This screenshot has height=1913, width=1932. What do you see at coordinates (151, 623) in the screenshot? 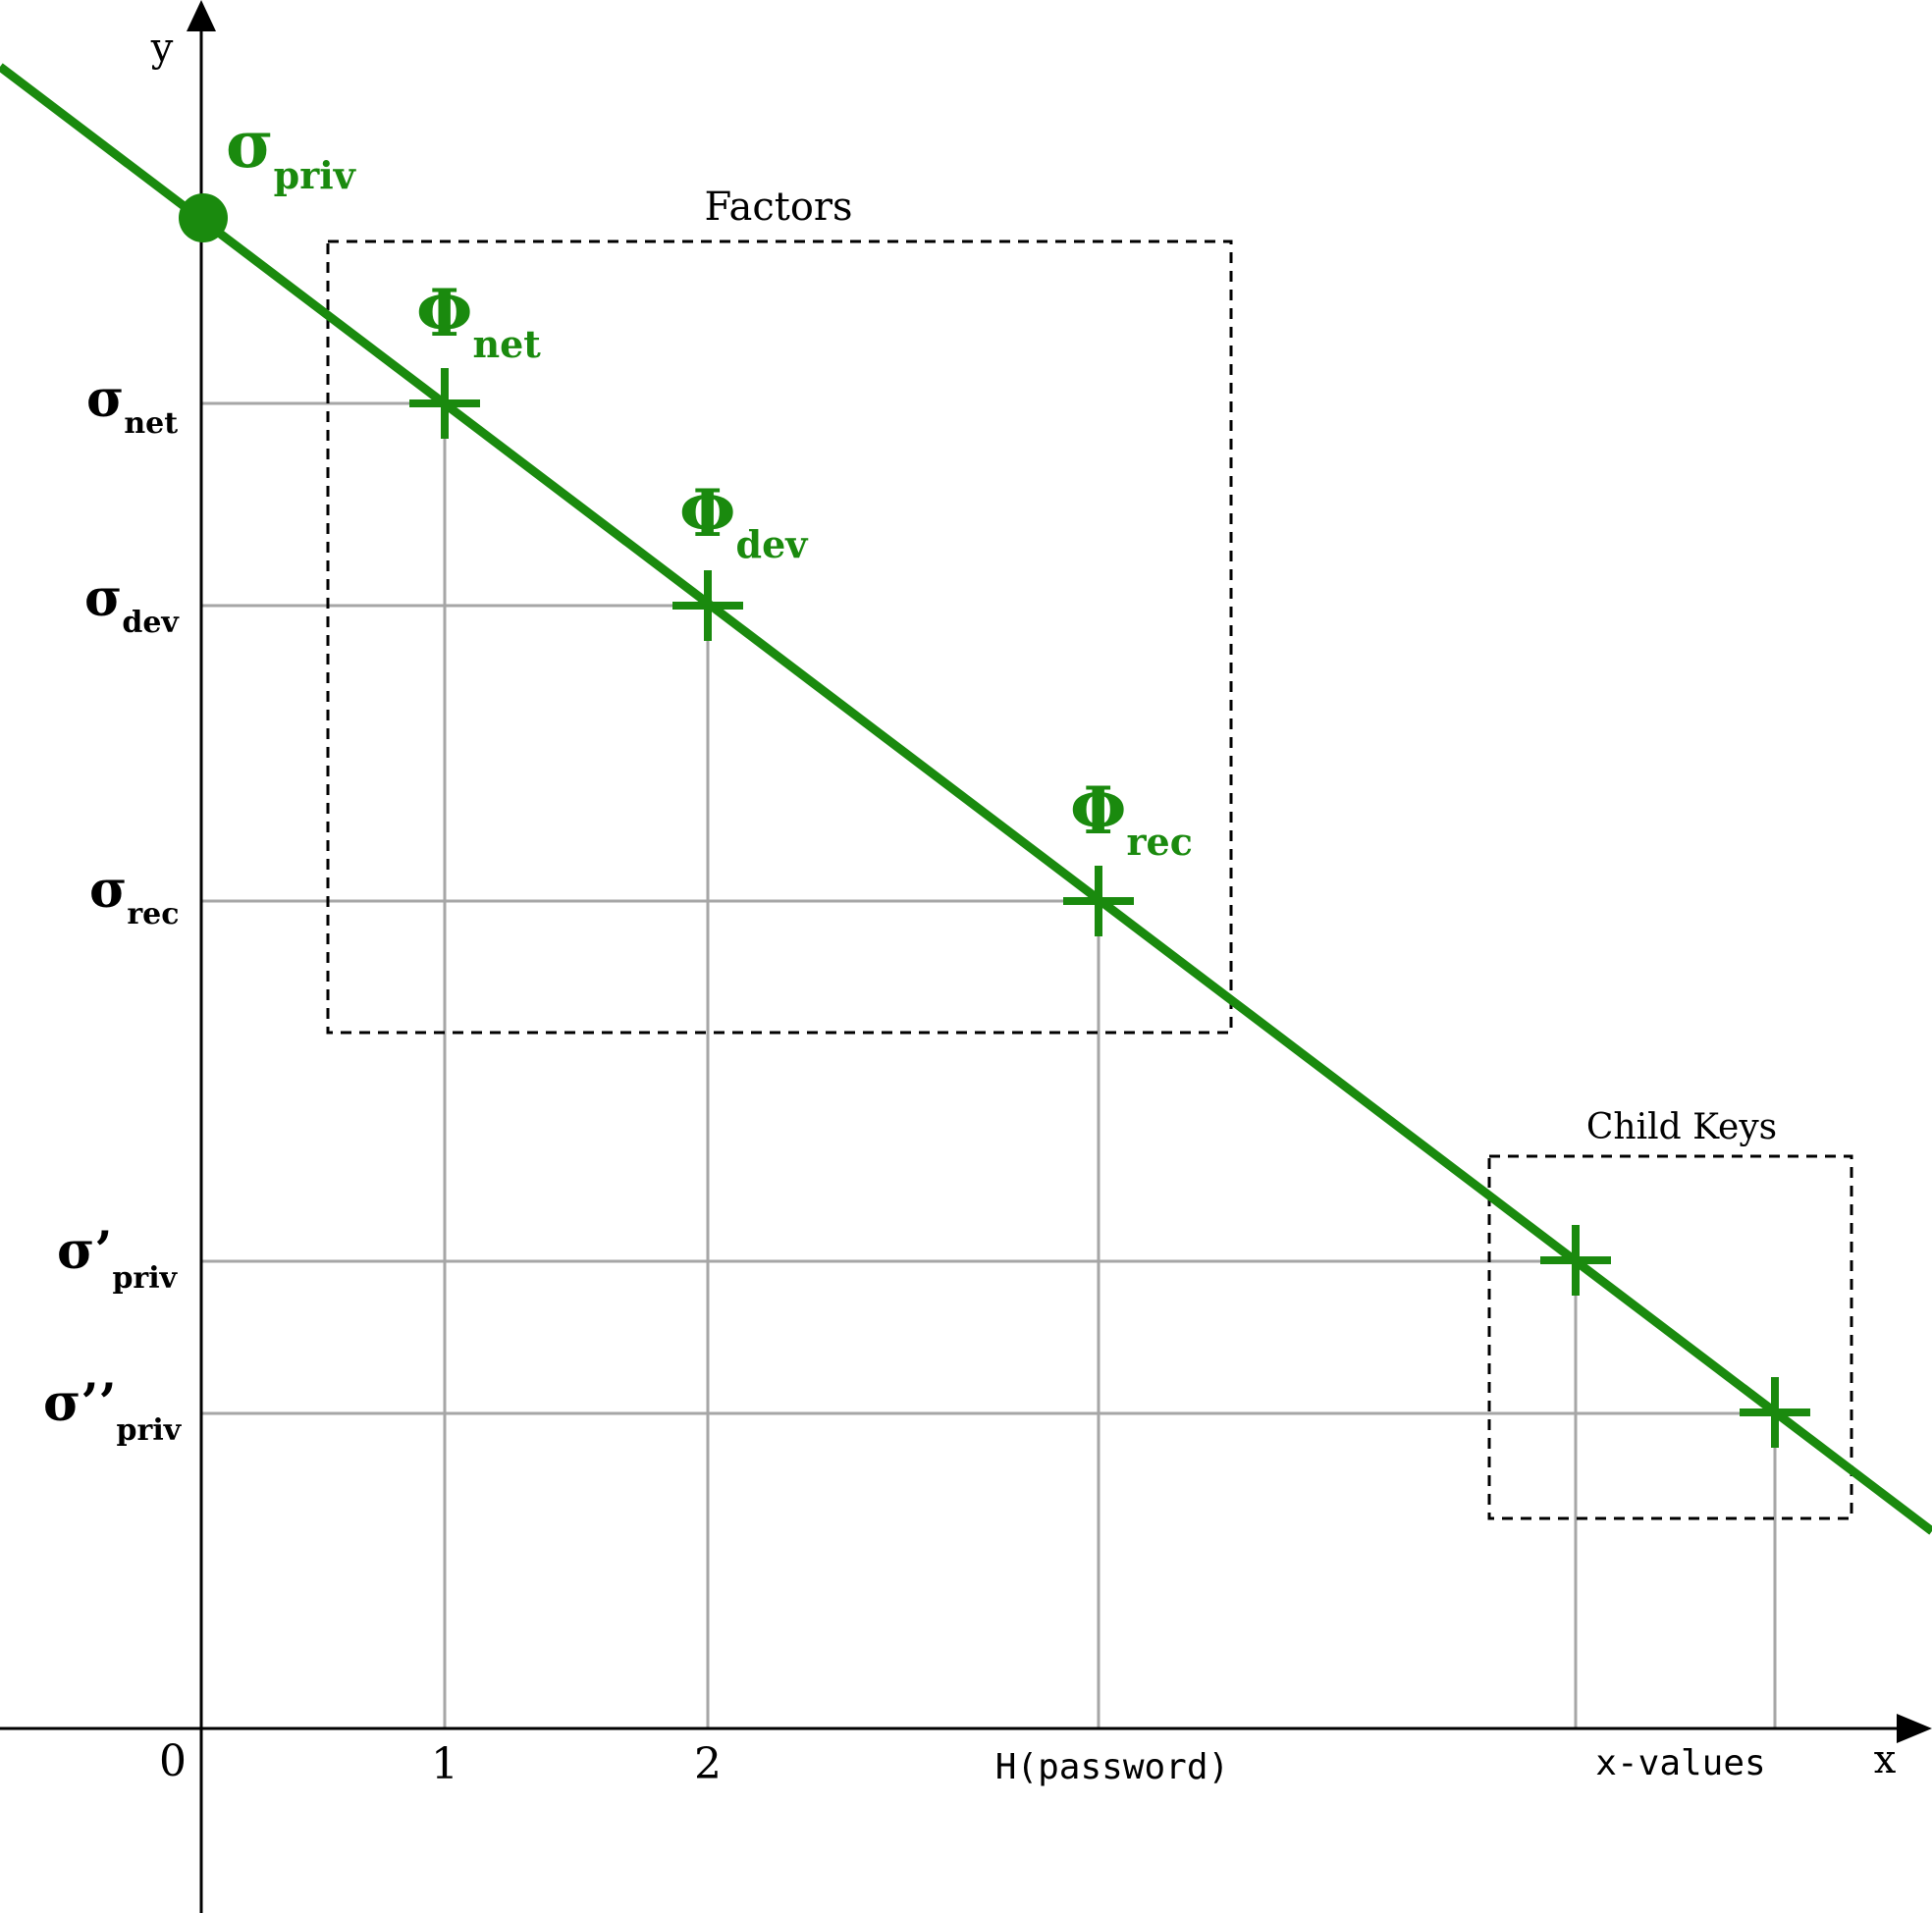
I see `y-label-dev-subscript: dev` at bounding box center [151, 623].